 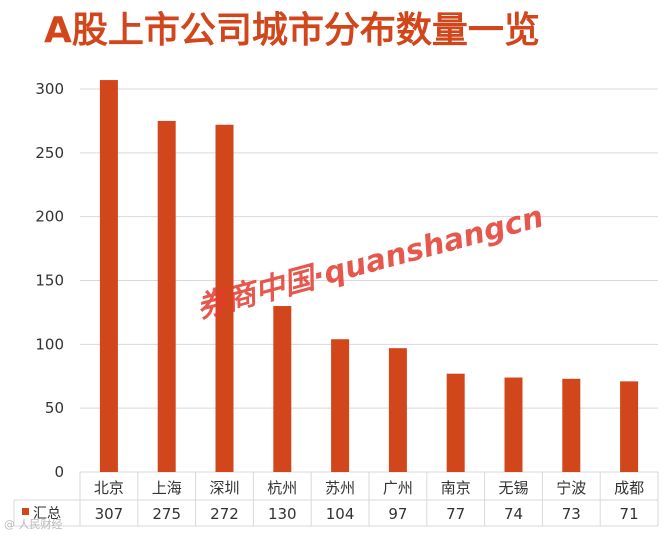 I want to click on credit-text: @ 人民财经, so click(x=33, y=524).